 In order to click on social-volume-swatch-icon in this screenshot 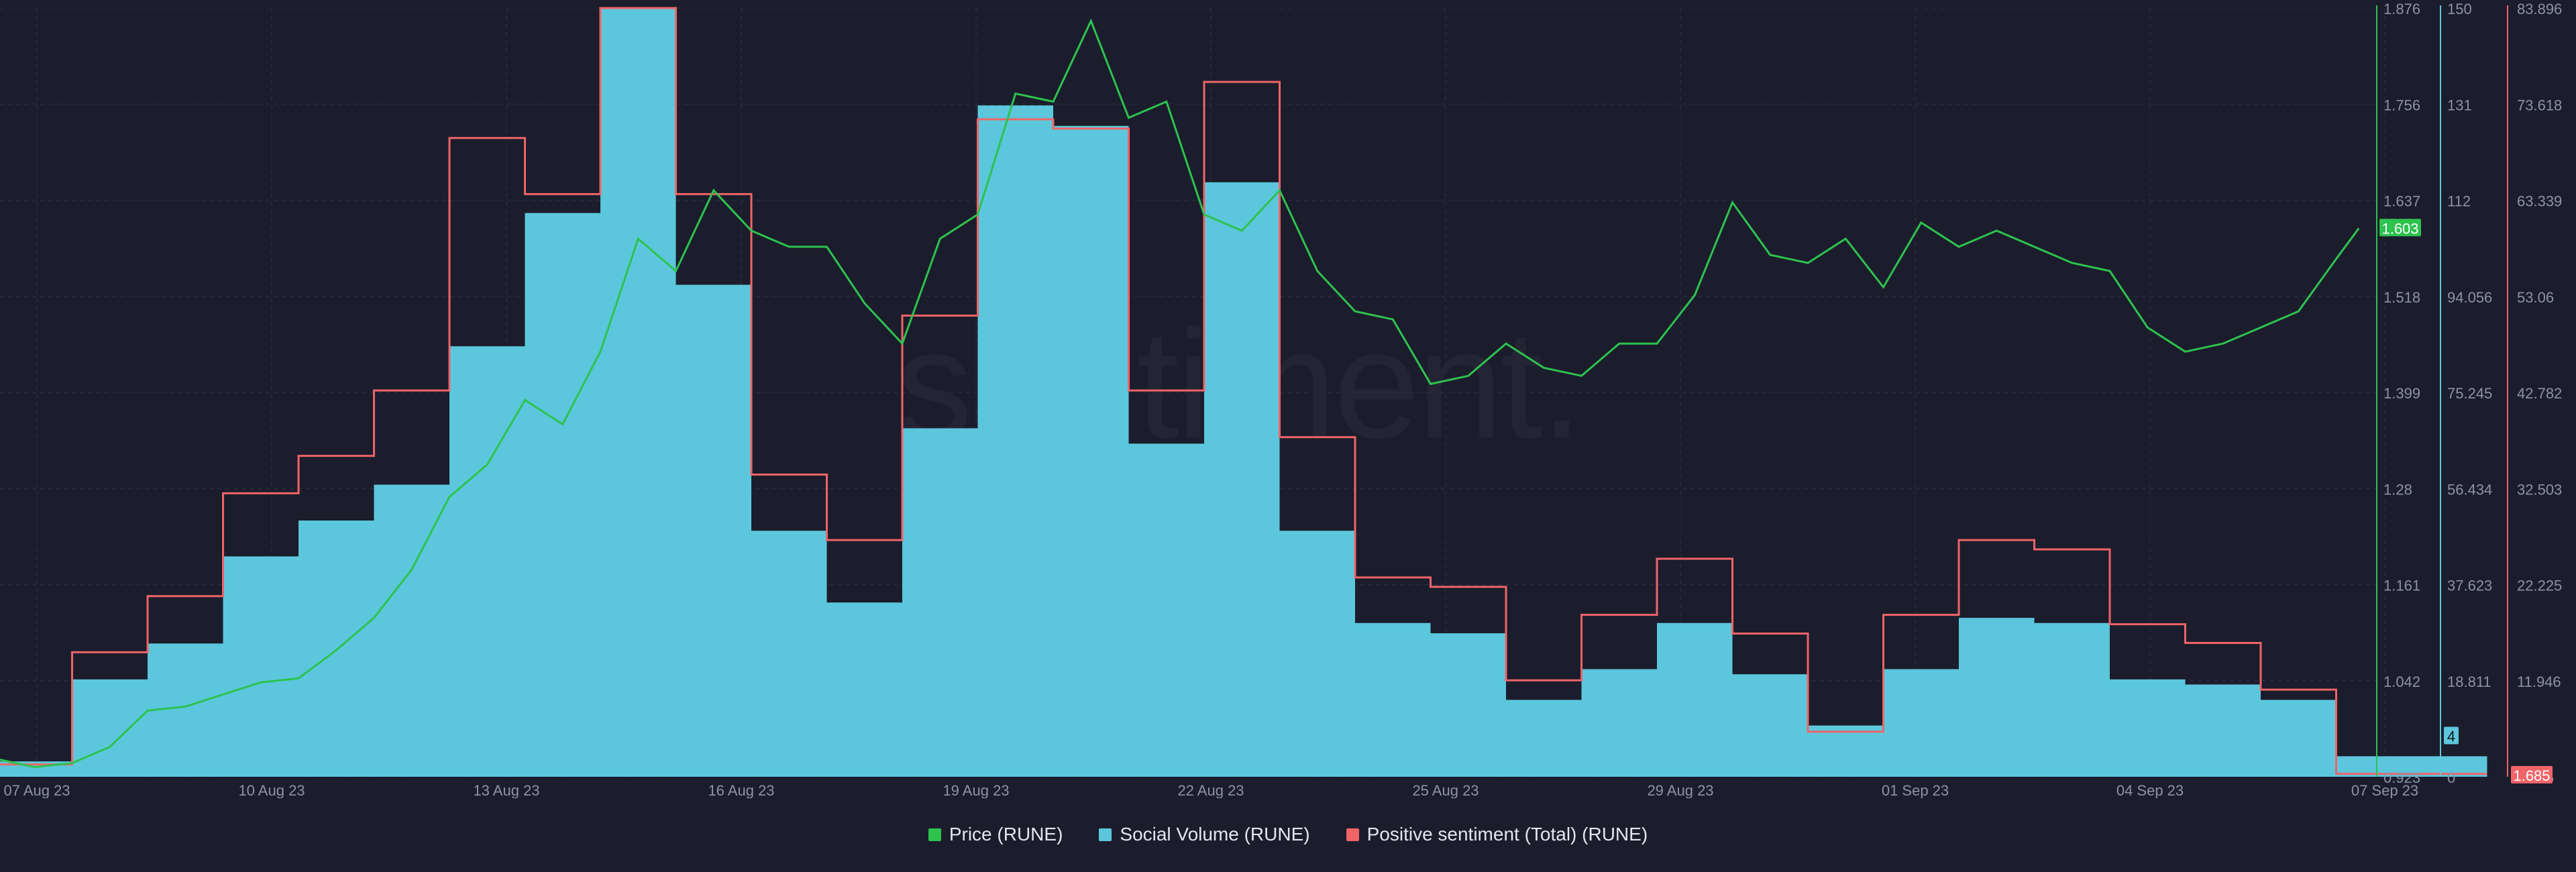, I will do `click(1105, 834)`.